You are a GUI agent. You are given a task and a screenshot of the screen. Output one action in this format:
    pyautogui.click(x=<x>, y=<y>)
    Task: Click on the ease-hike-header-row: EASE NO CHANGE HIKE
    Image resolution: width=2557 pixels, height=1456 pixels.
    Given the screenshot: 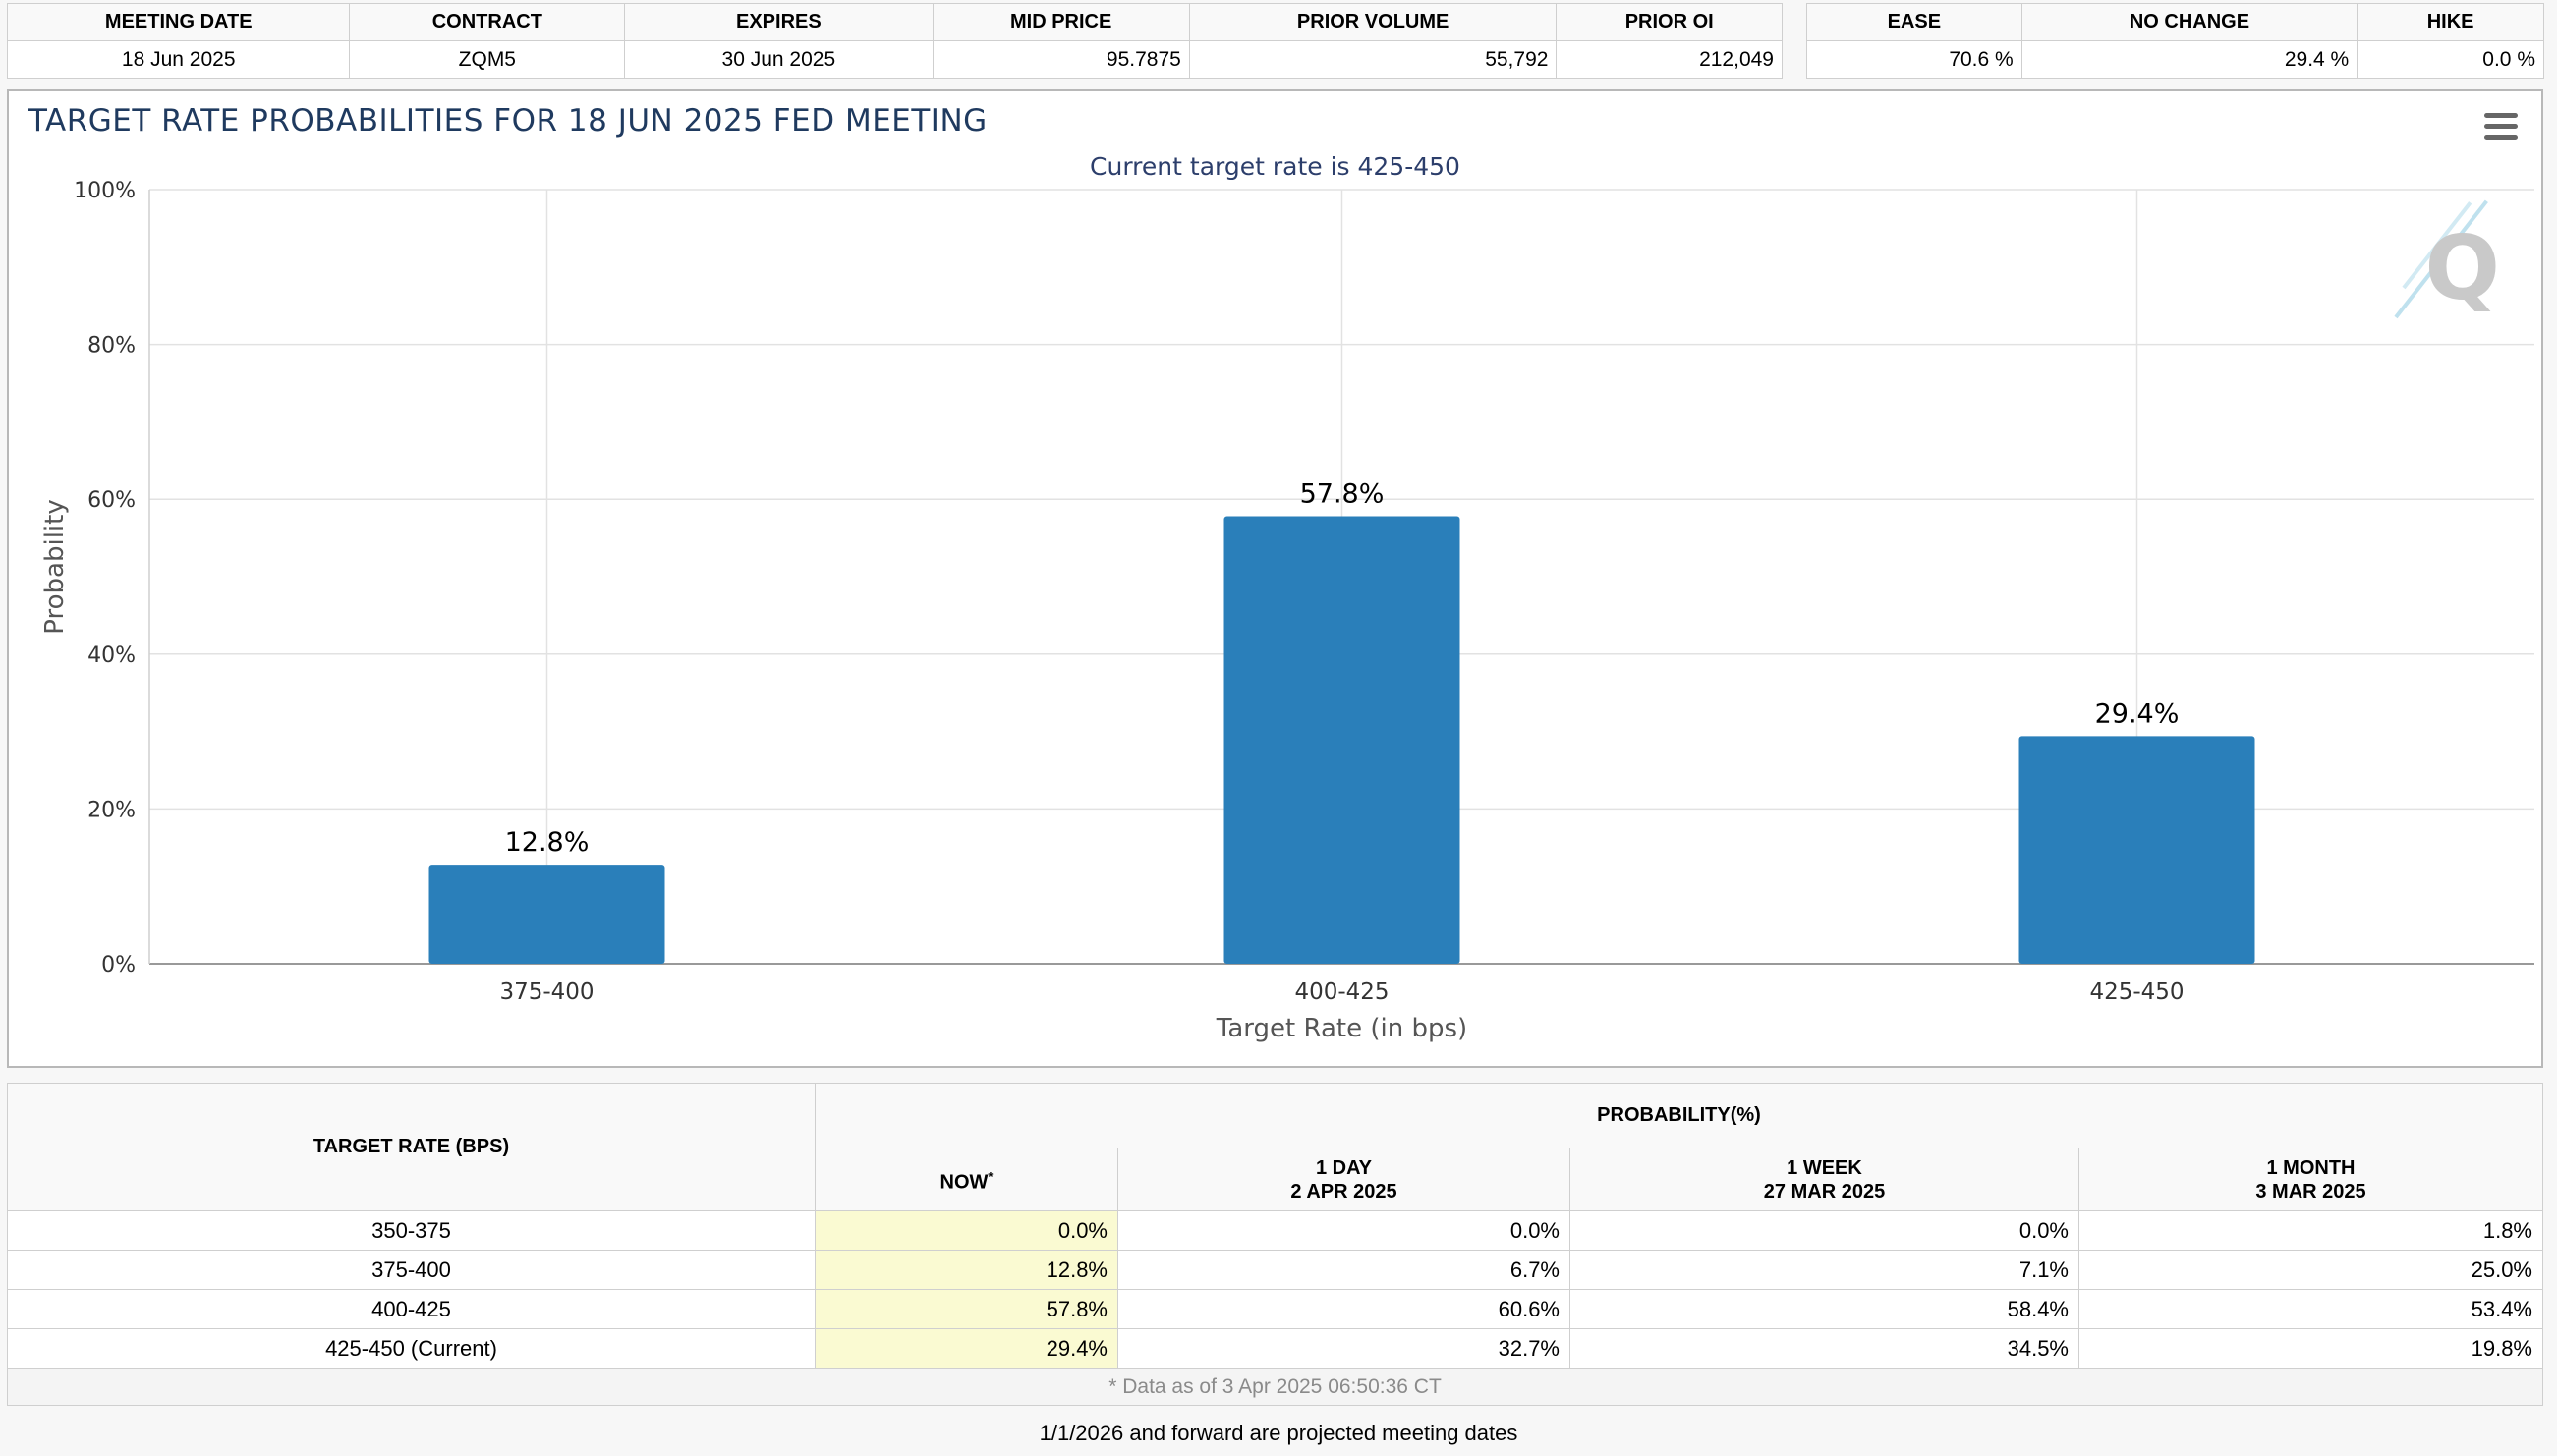 What is the action you would take?
    pyautogui.click(x=2175, y=22)
    